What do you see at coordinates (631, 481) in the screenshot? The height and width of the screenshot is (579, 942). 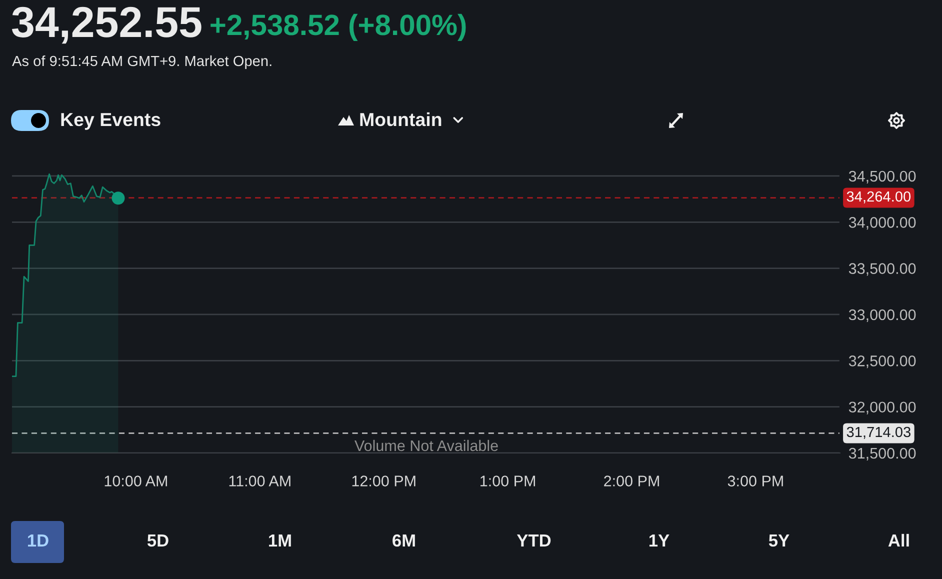 I see `x-tick-label: 2:00 PM` at bounding box center [631, 481].